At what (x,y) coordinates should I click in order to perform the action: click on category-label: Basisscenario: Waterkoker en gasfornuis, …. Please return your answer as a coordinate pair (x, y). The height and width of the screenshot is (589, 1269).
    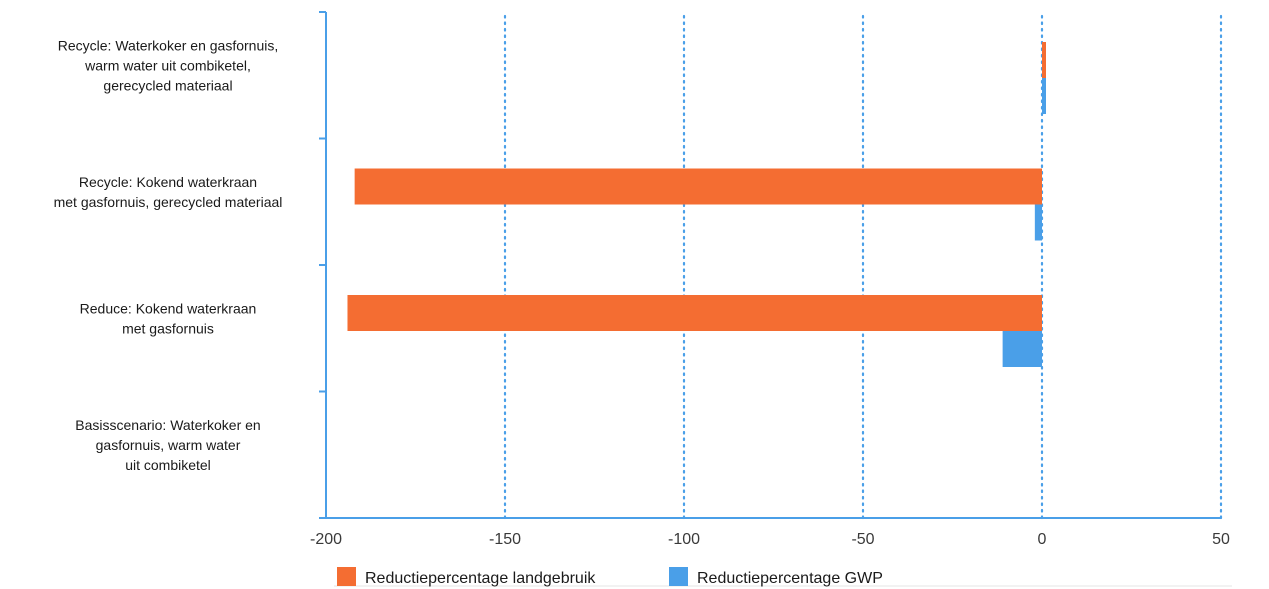
    Looking at the image, I should click on (167, 445).